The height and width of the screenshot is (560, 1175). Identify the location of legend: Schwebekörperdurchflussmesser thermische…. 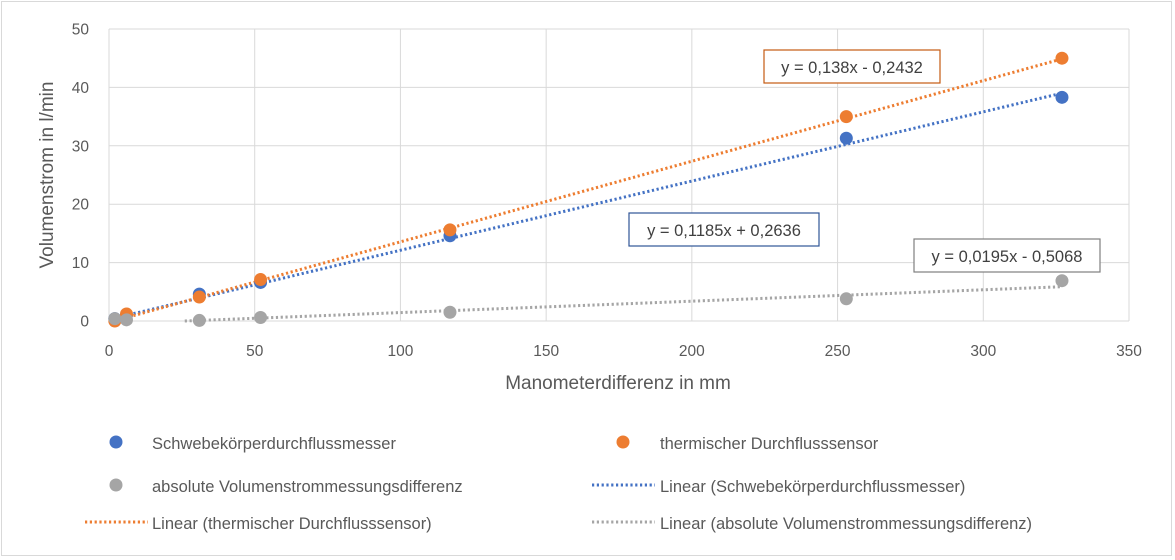
(558, 484).